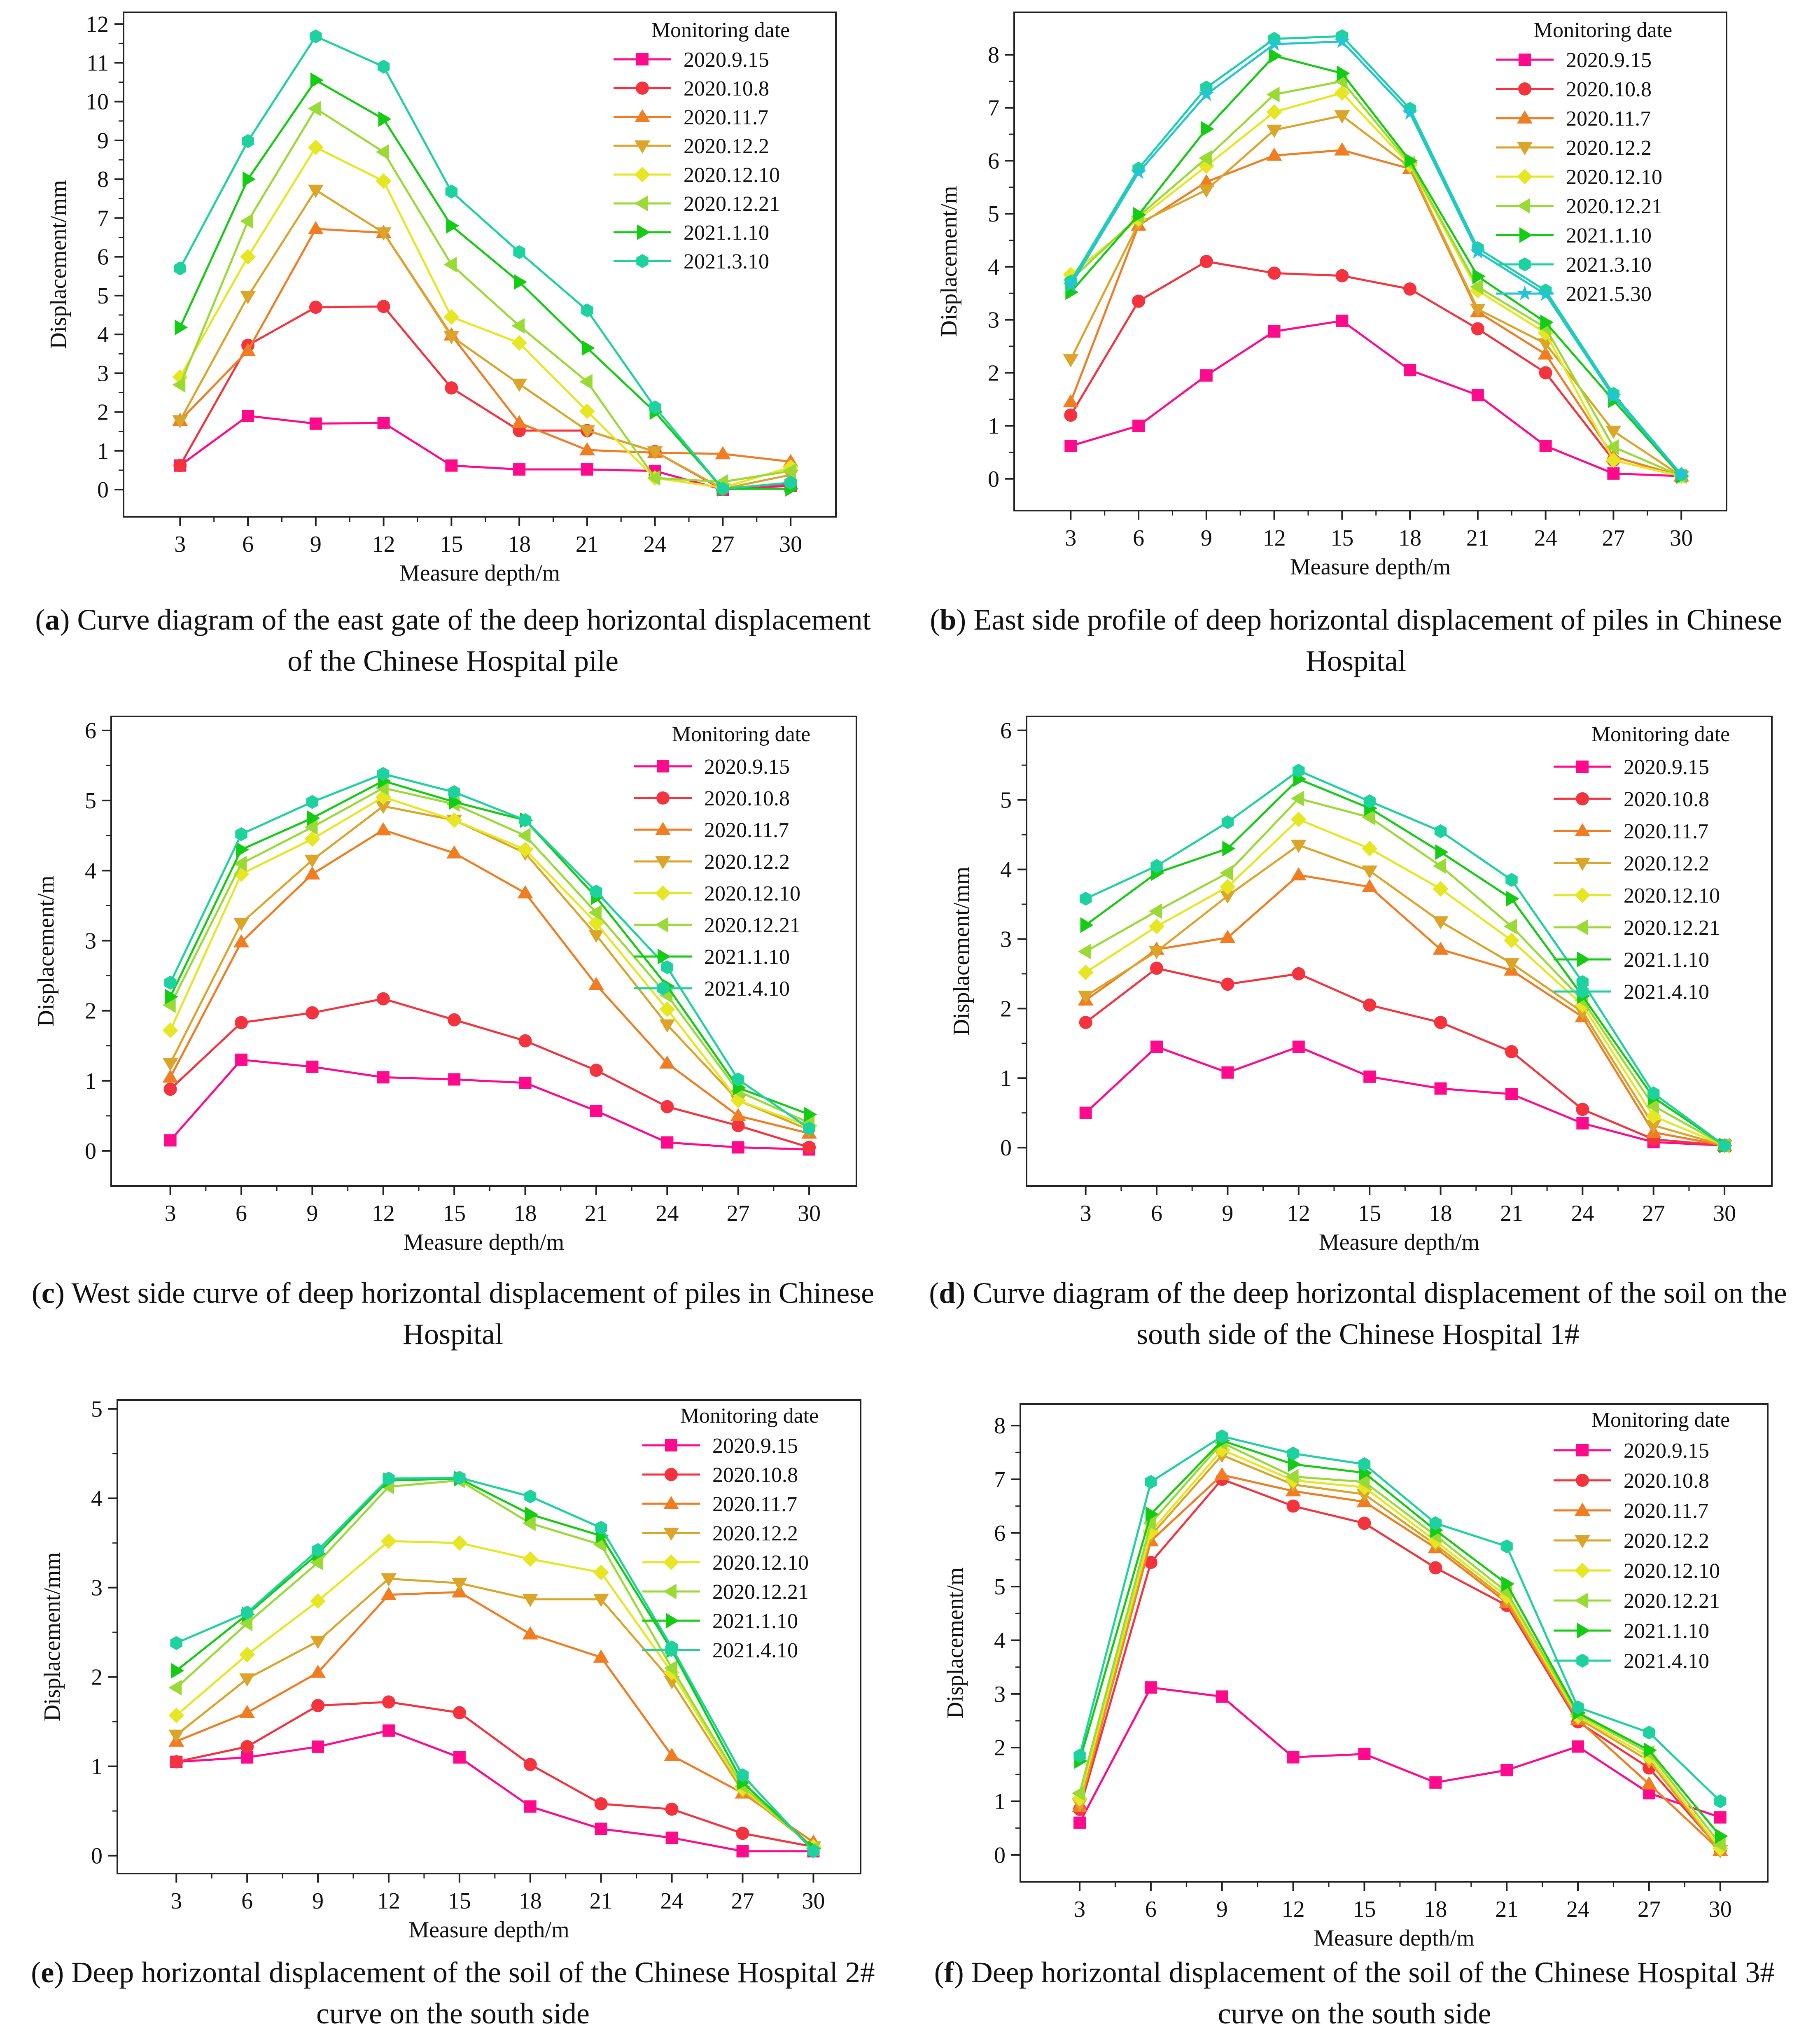 The width and height of the screenshot is (1806, 2044). I want to click on legend-entry-e: 2020.10.8, so click(720, 1475).